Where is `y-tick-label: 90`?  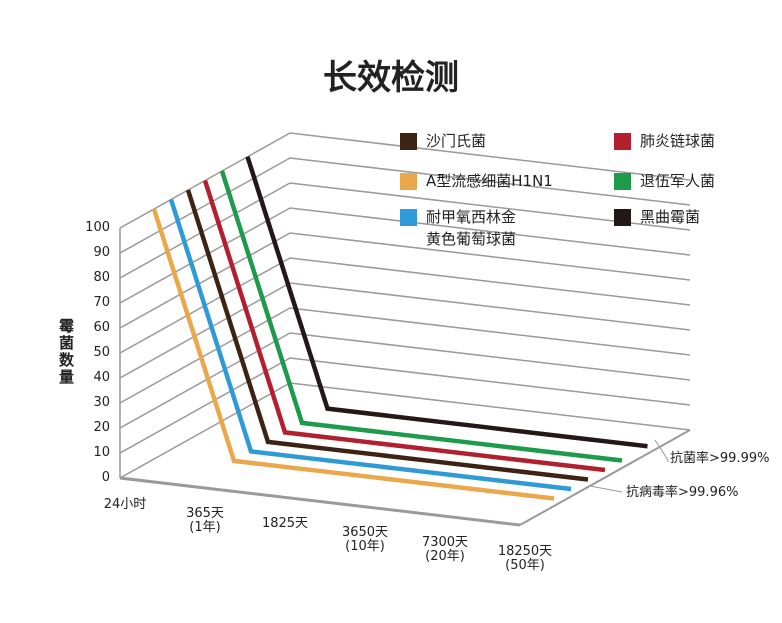
y-tick-label: 90 is located at coordinates (101, 252).